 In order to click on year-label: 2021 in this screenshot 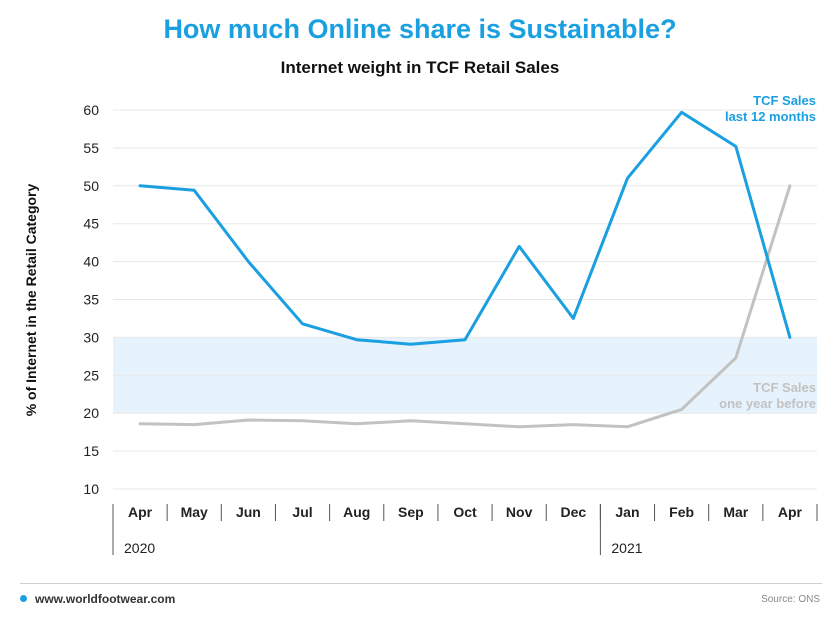, I will do `click(626, 548)`.